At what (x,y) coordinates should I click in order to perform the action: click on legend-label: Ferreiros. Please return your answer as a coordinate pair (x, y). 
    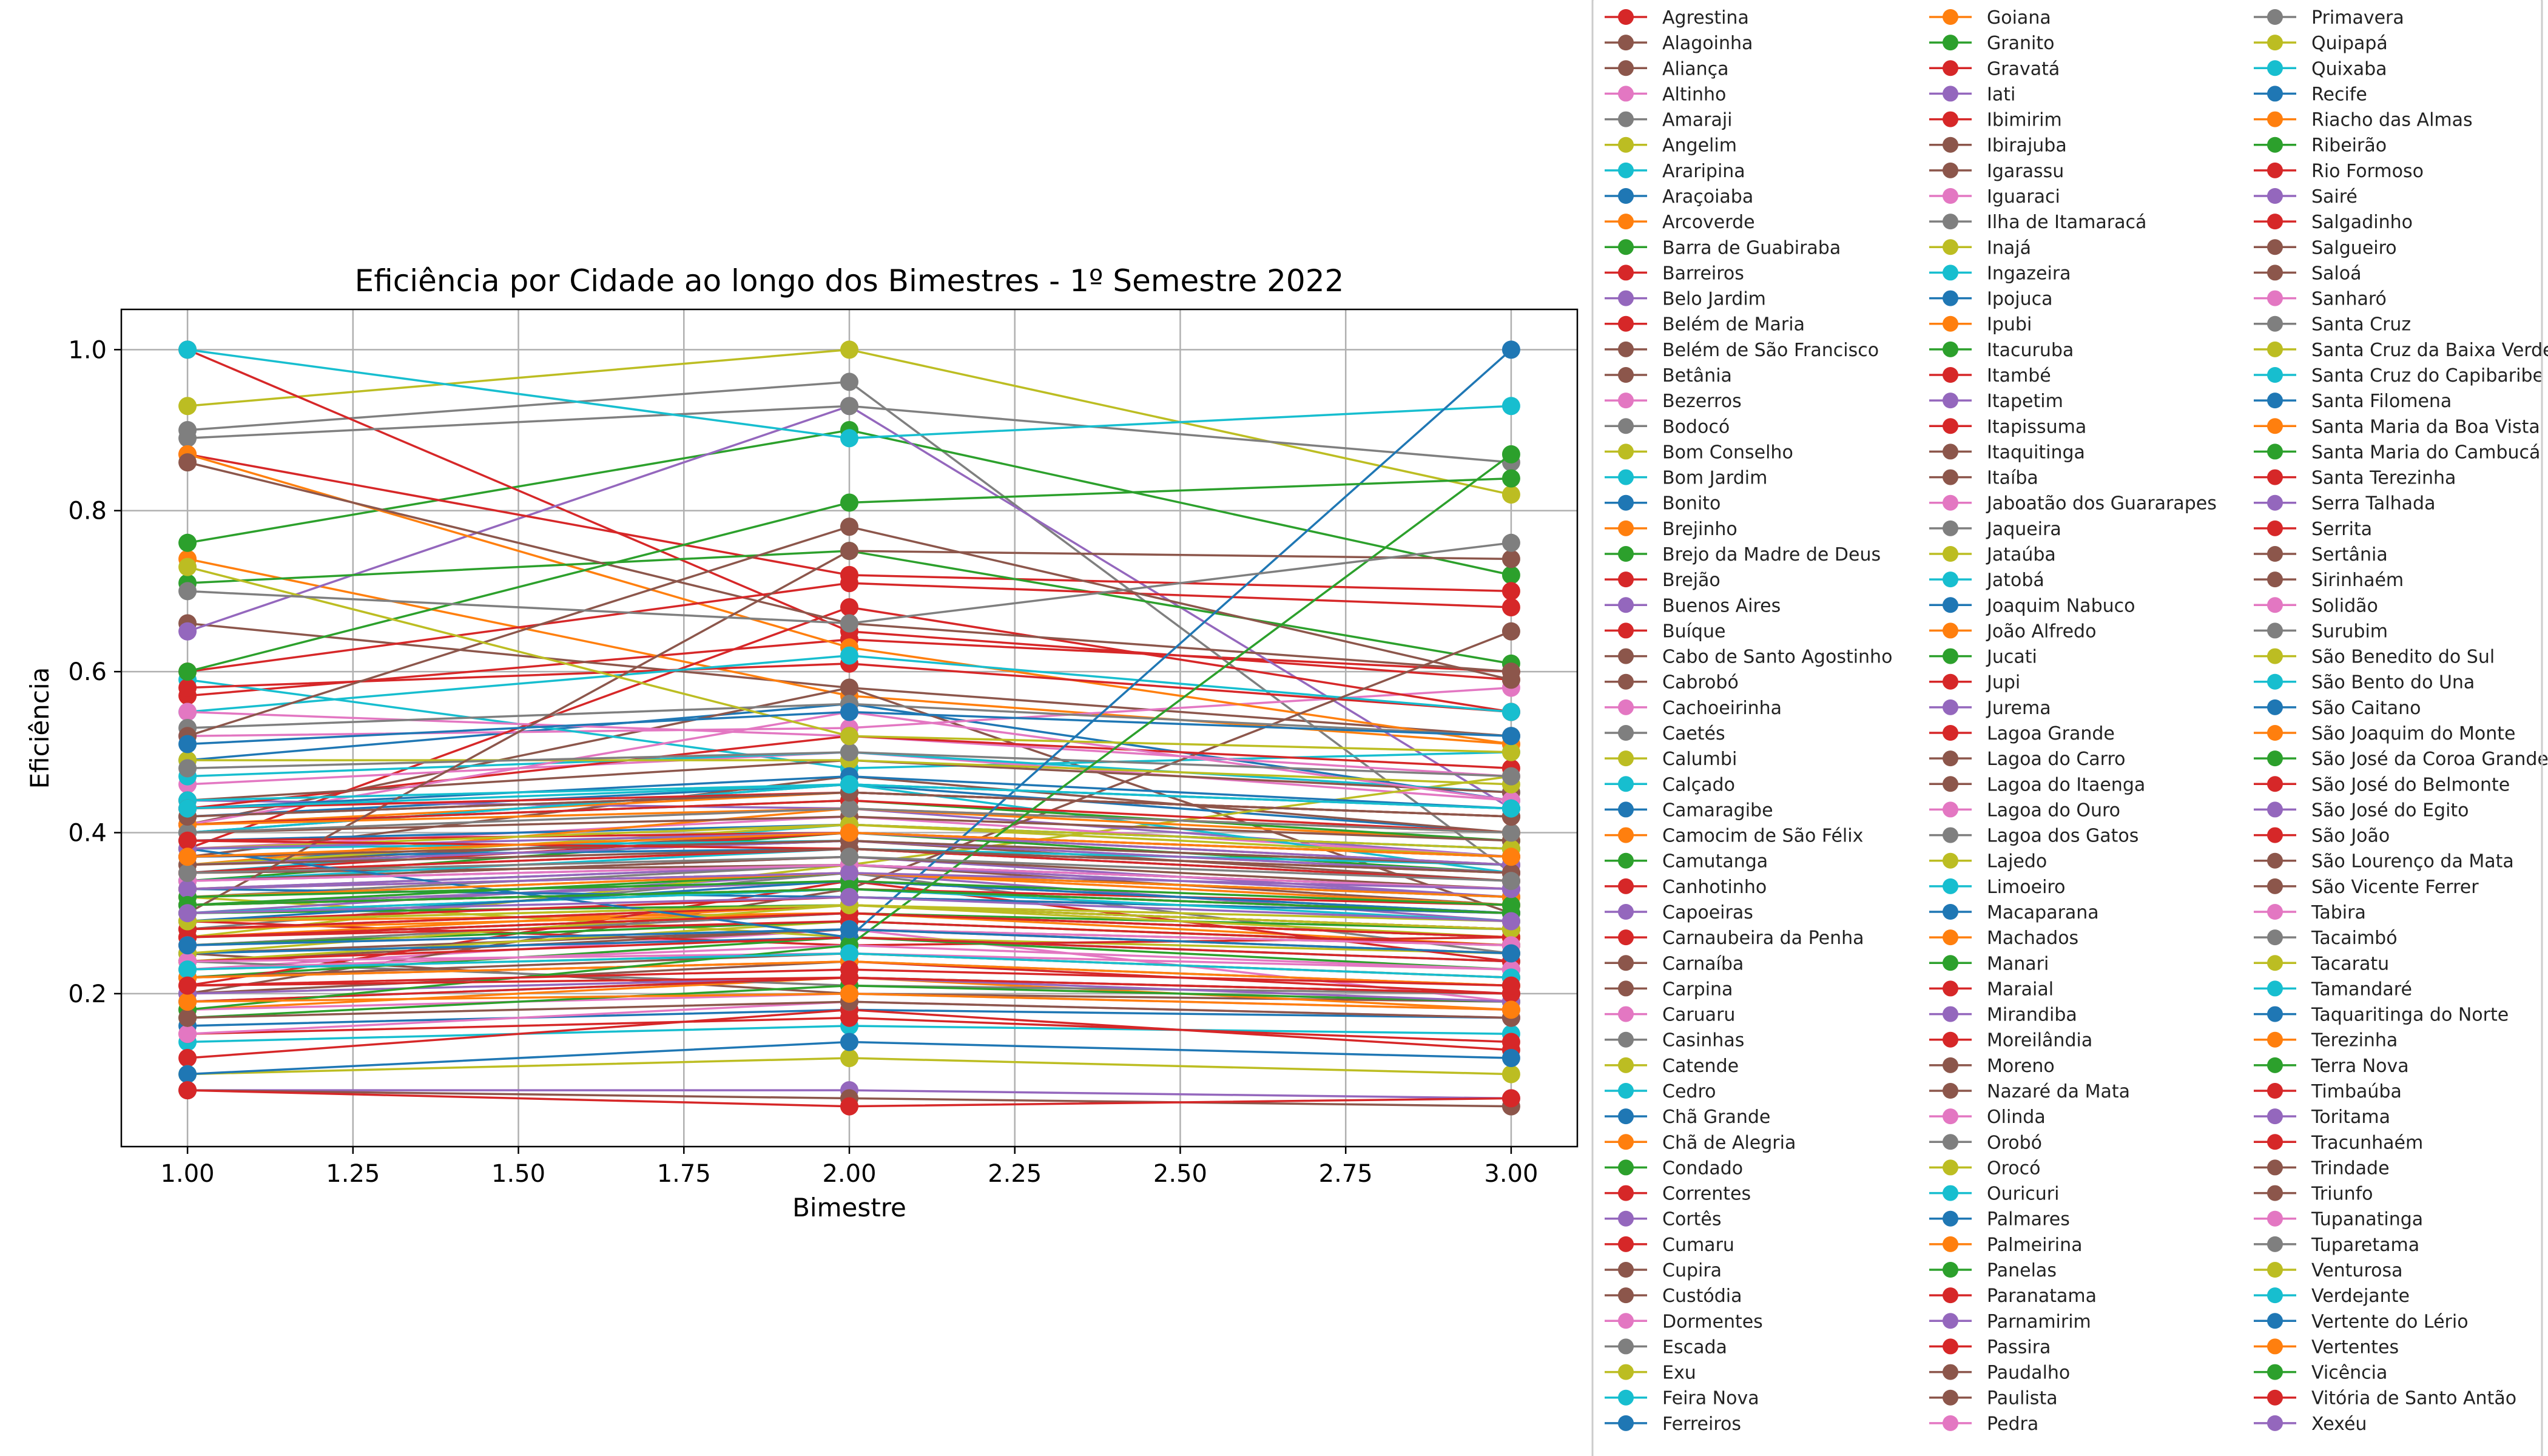
    Looking at the image, I should click on (1701, 1424).